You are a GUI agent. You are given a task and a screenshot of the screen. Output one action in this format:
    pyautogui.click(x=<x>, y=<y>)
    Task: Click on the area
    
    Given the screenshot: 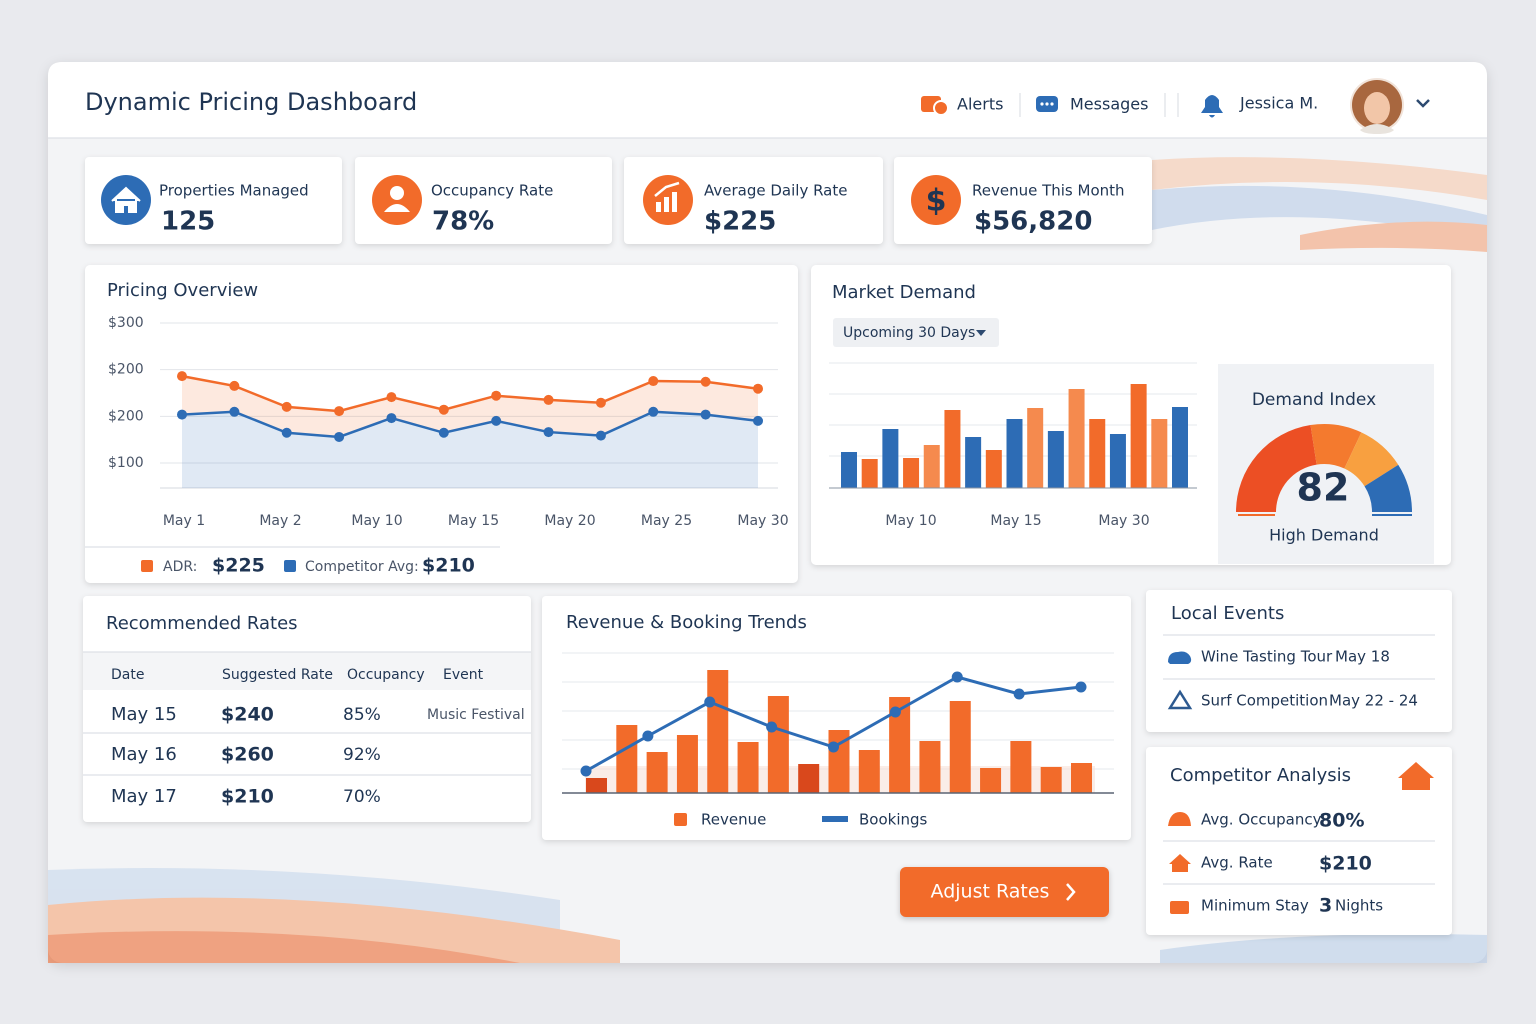 What is the action you would take?
    pyautogui.click(x=470, y=406)
    